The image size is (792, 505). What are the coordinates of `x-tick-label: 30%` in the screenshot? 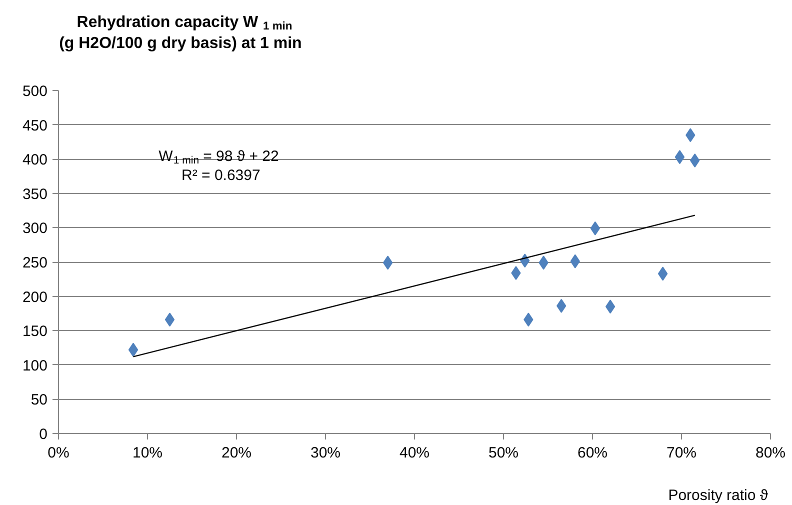 It's located at (325, 453).